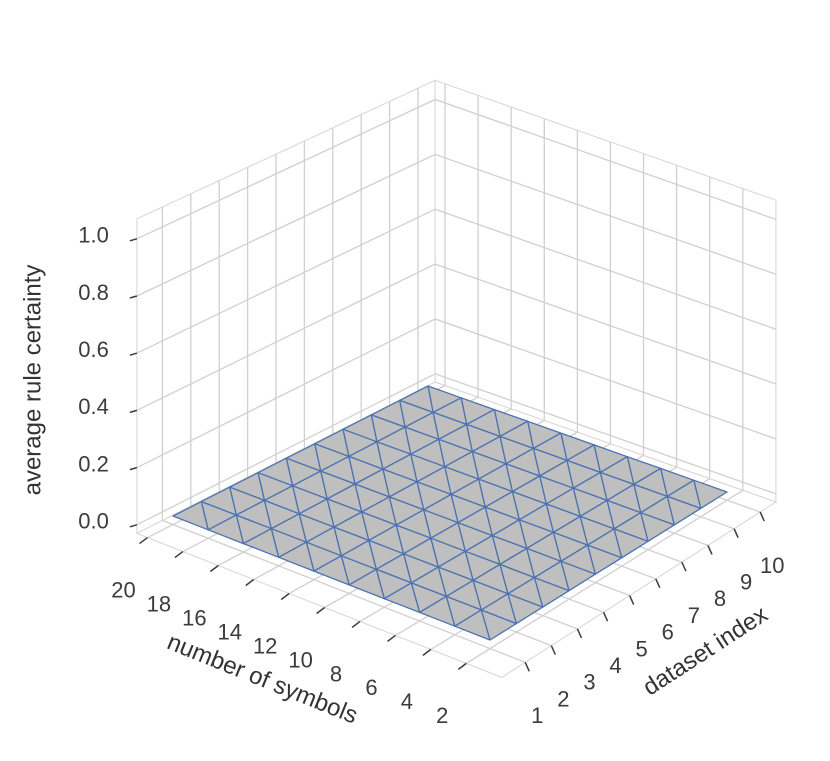 The image size is (830, 761). What do you see at coordinates (93, 463) in the screenshot?
I see `z-tick-label: 0.2` at bounding box center [93, 463].